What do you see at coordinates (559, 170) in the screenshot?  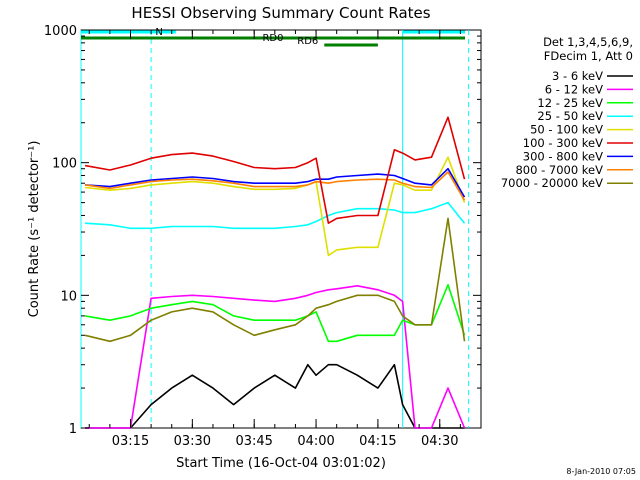 I see `legend-entry-label: 800 - 7000 keV` at bounding box center [559, 170].